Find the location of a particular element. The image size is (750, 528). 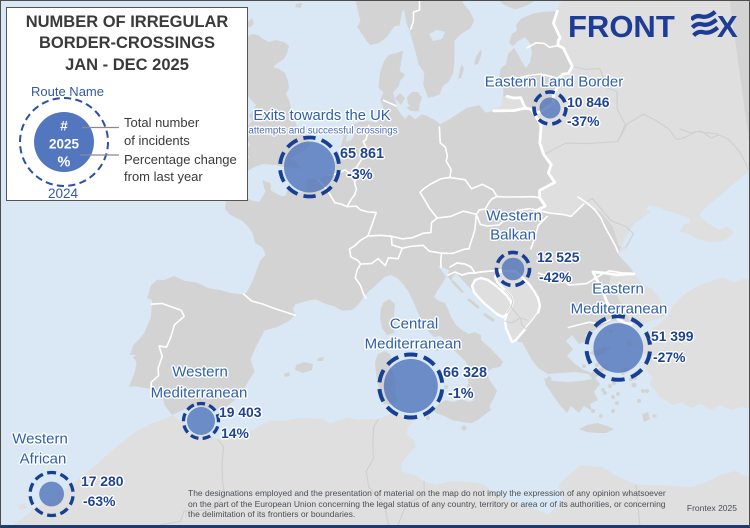

svg-text: 2025 is located at coordinates (64, 144).